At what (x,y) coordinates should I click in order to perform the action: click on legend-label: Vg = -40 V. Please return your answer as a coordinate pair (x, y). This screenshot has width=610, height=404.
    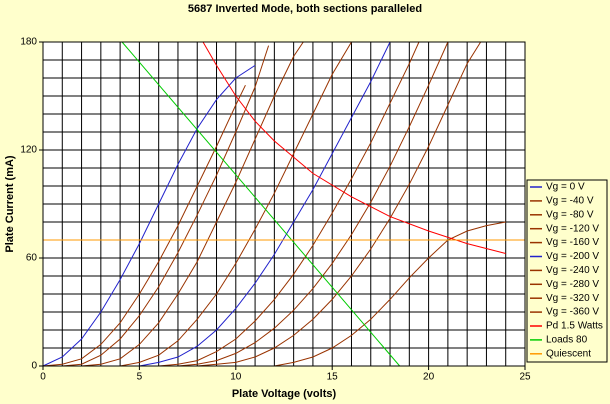
    Looking at the image, I should click on (570, 201).